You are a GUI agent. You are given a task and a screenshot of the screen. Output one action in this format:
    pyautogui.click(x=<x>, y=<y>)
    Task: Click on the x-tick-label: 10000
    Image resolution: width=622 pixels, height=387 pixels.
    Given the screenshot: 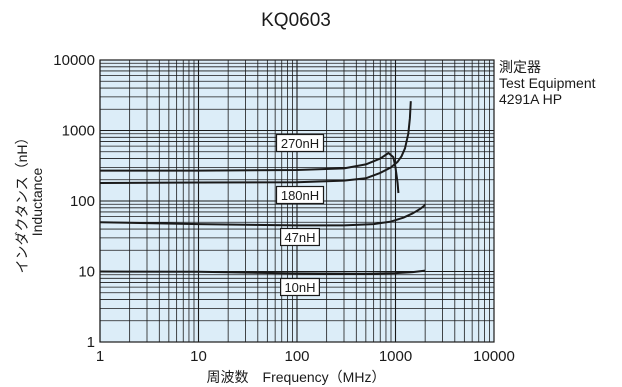 What is the action you would take?
    pyautogui.click(x=494, y=356)
    